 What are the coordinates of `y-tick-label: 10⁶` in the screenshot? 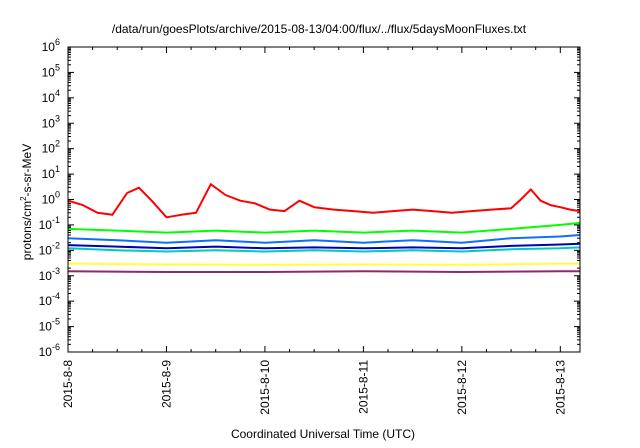 It's located at (51, 45).